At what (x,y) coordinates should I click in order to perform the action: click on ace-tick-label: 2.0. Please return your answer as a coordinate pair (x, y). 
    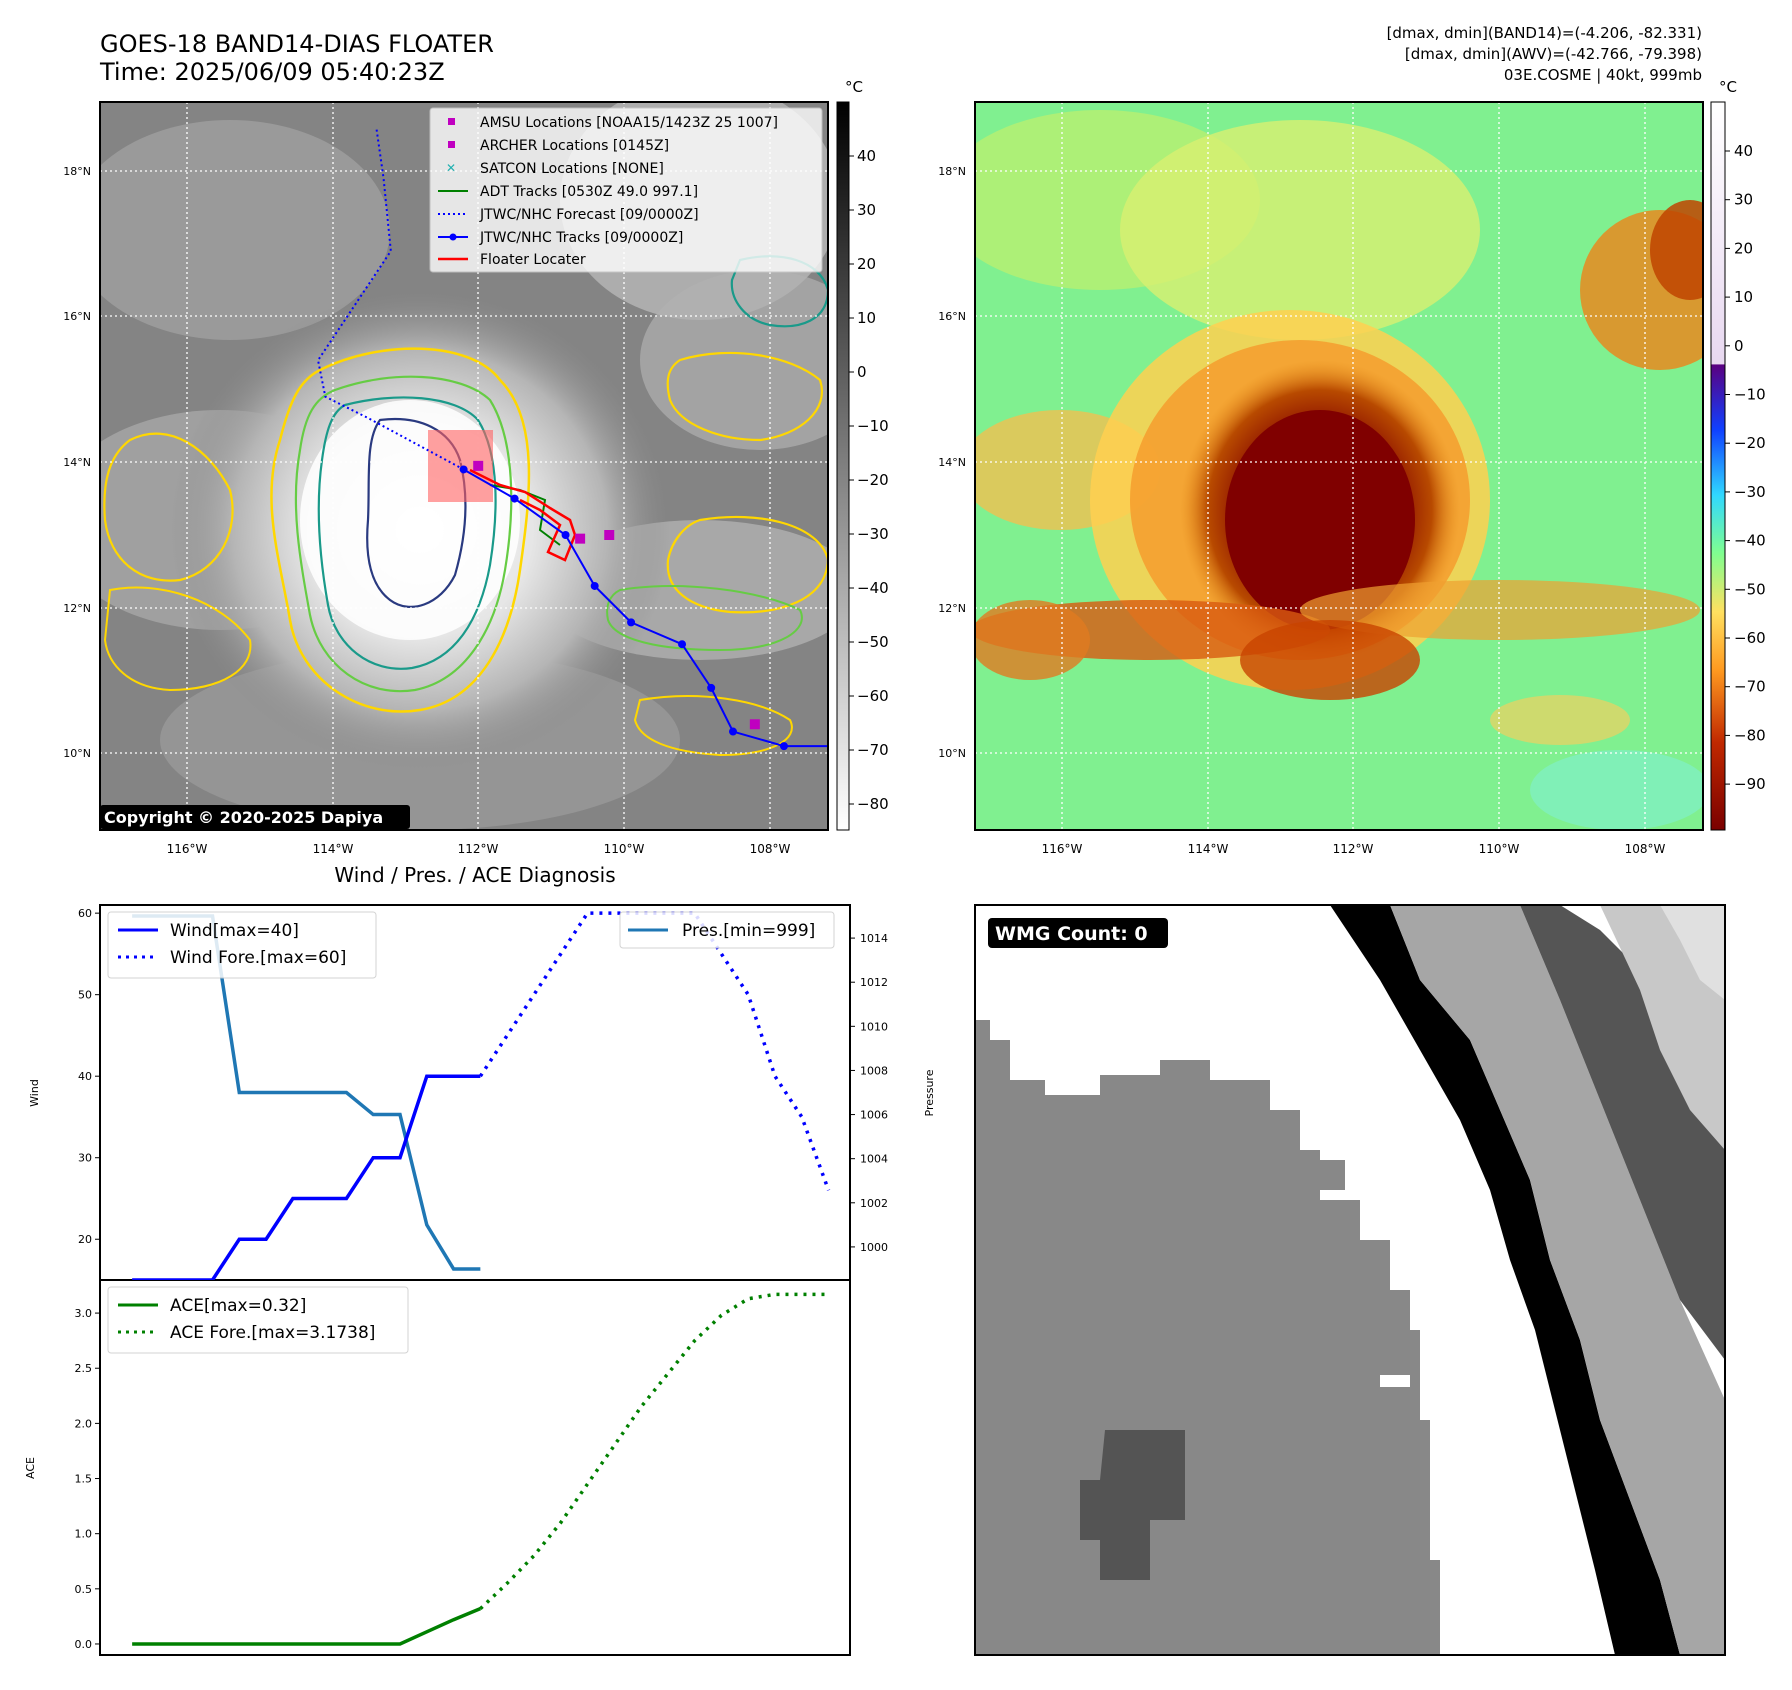
    Looking at the image, I should click on (84, 1423).